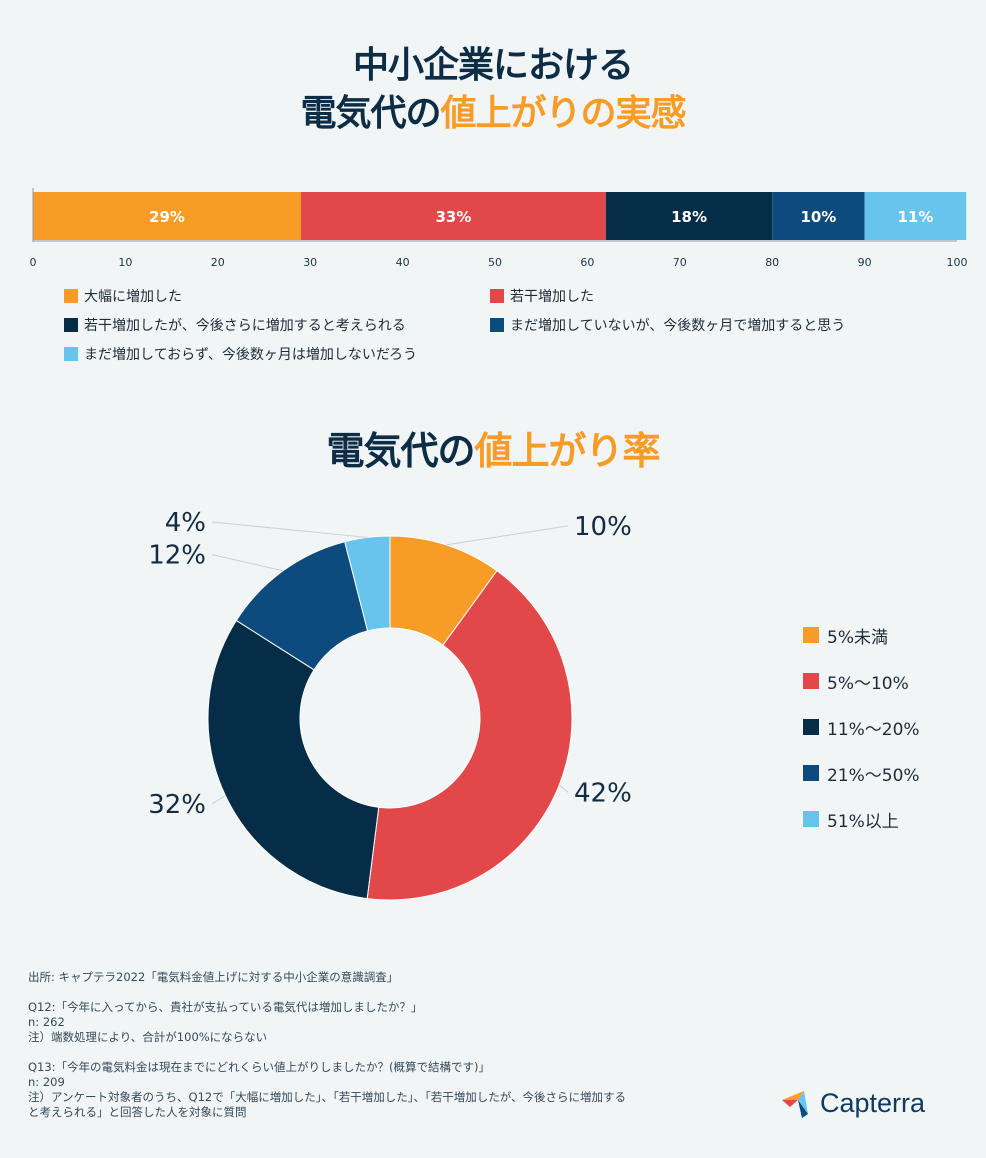  Describe the element at coordinates (213, 977) in the screenshot. I see `source-note: 出所: キャプテラ2022「電気料金値上げに対する中小企業の意識調査」` at that location.